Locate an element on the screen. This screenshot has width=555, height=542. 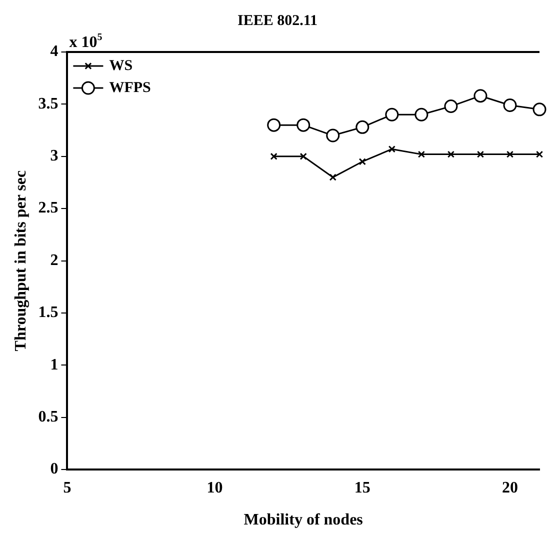
y-tick-label: 0.5 is located at coordinates (48, 417).